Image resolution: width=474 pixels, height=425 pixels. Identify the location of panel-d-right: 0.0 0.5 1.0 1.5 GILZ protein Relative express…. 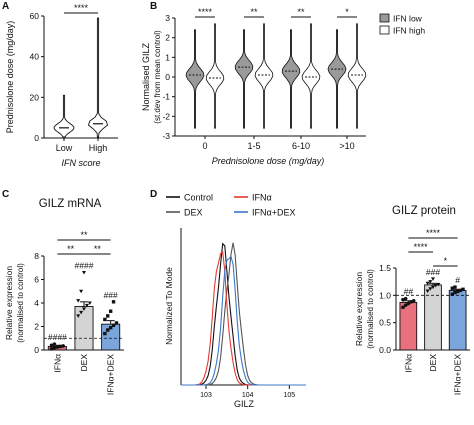
(412, 300).